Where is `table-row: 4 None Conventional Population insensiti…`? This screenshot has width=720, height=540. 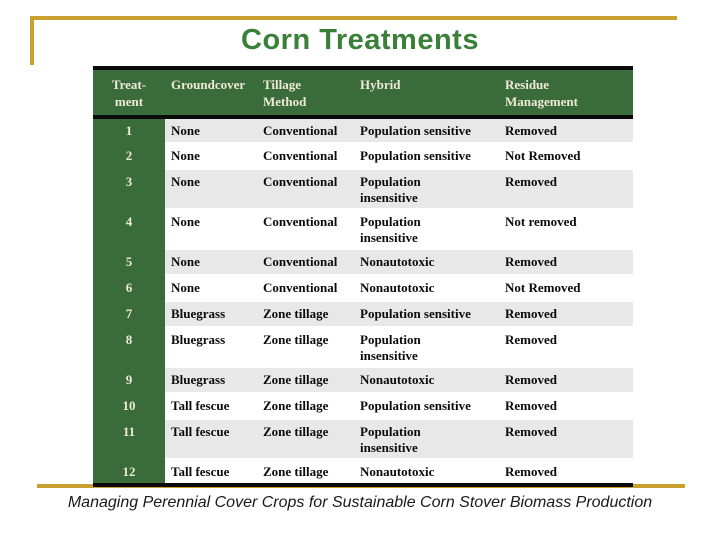
table-row: 4 None Conventional Population insensiti… is located at coordinates (363, 229).